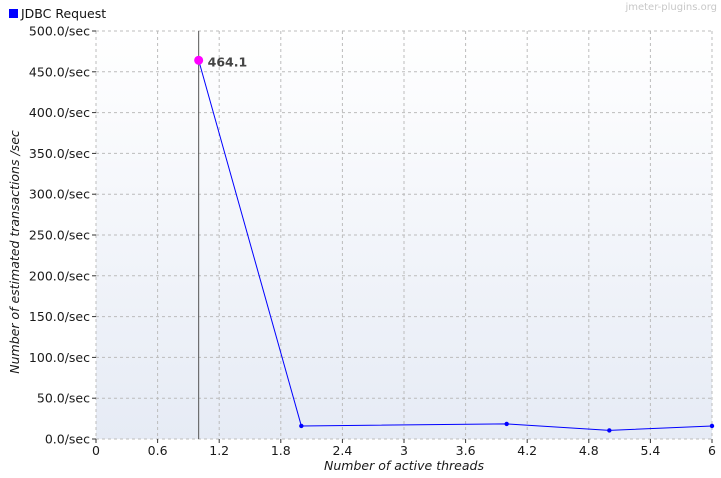  What do you see at coordinates (96, 450) in the screenshot?
I see `x-tick-label: 0` at bounding box center [96, 450].